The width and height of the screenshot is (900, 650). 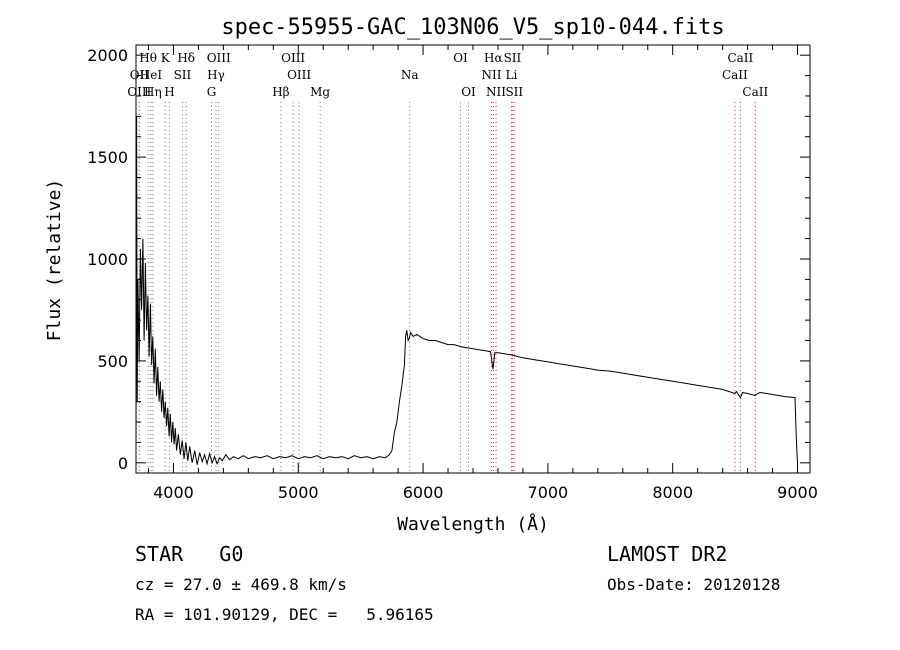 What do you see at coordinates (672, 492) in the screenshot?
I see `x-tick-label: 8000` at bounding box center [672, 492].